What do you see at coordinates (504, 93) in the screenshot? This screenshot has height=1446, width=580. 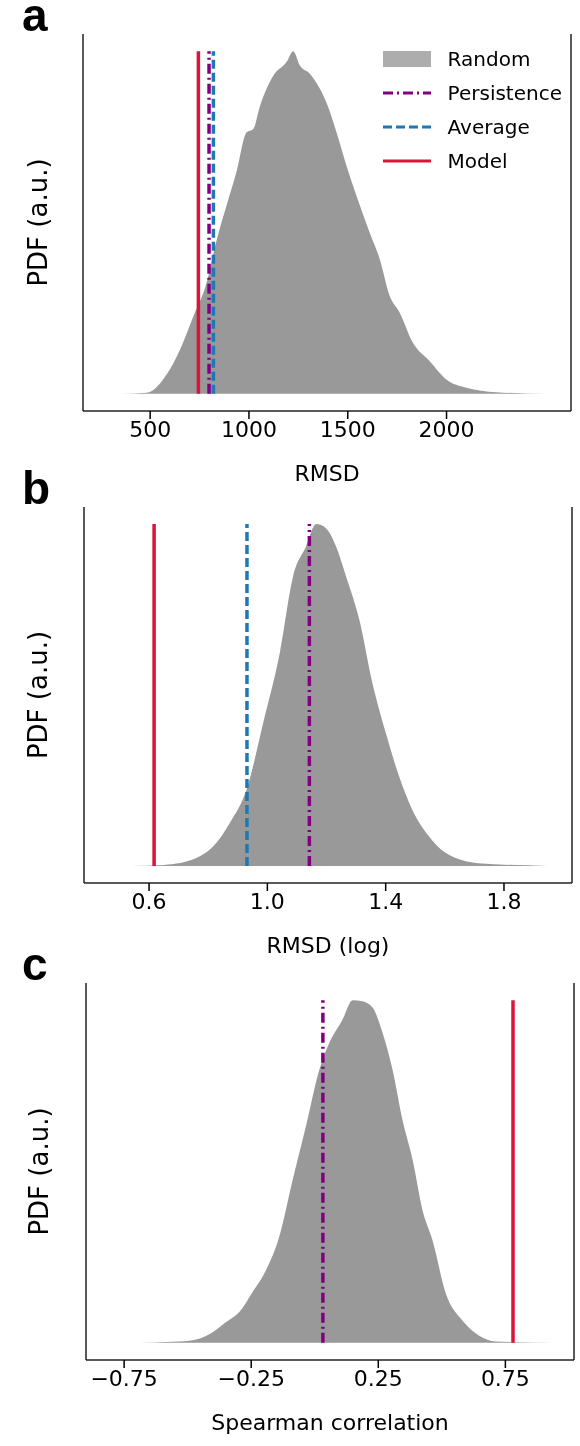 I see `legend-label: Persistence` at bounding box center [504, 93].